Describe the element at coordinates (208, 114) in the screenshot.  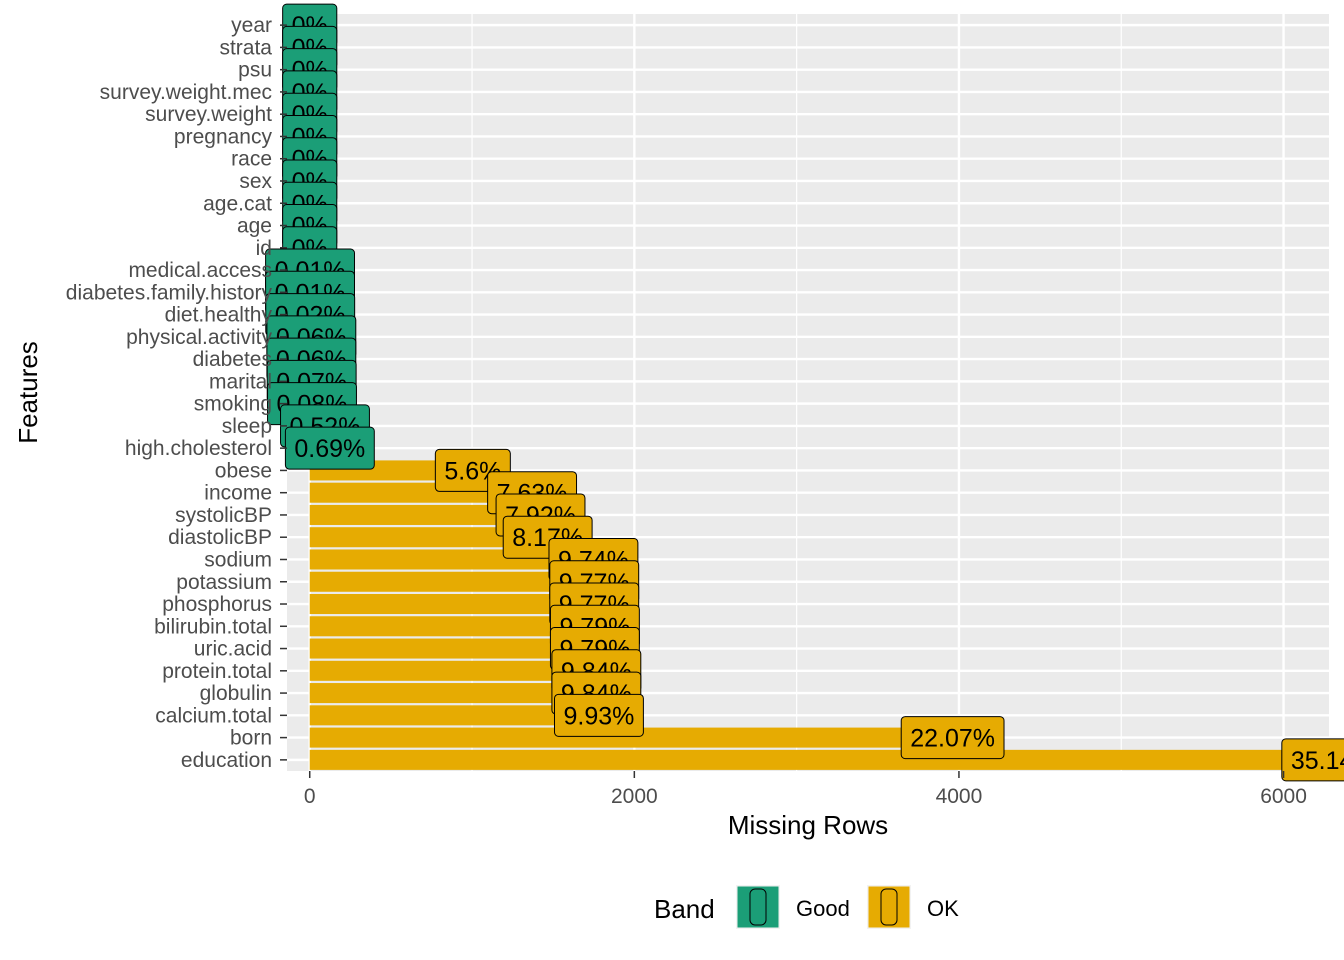
I see `y-tick-label: survey.weight` at that location.